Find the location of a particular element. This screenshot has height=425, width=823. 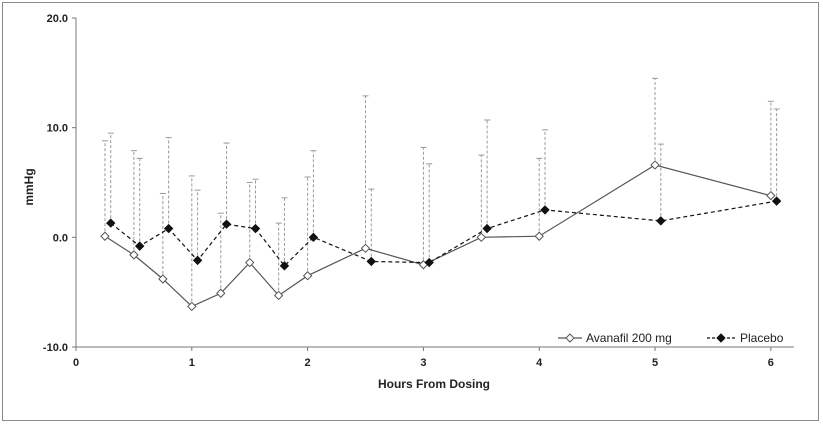

legend: Avanafil 200 mg Placebo is located at coordinates (671, 338).